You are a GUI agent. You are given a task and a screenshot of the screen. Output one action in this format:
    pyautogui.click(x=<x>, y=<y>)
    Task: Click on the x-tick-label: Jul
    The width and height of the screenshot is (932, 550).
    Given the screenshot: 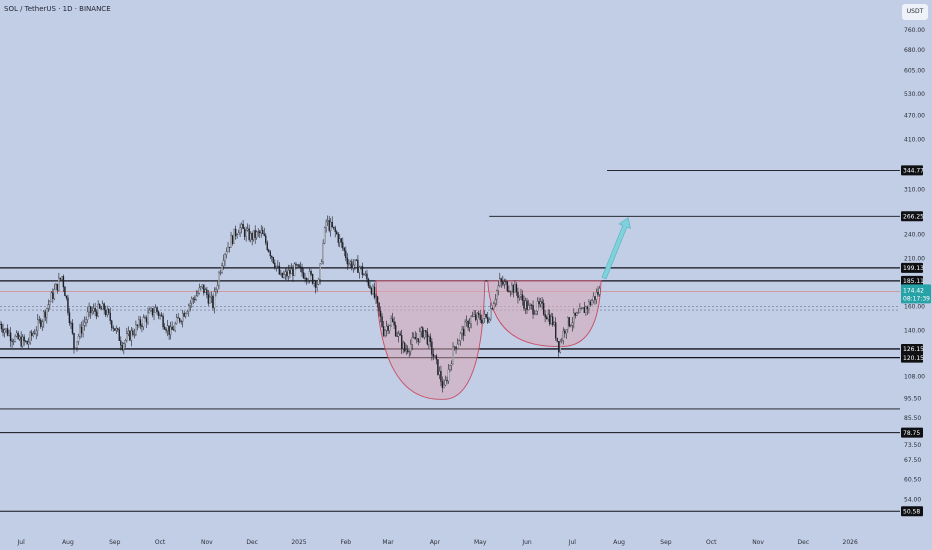 What is the action you would take?
    pyautogui.click(x=21, y=542)
    